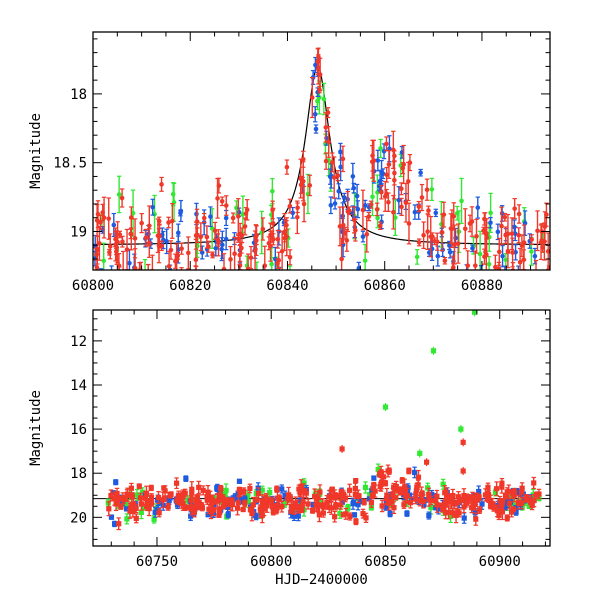 This screenshot has height=600, width=600. Describe the element at coordinates (78, 430) in the screenshot. I see `y-tick-label: 16` at that location.